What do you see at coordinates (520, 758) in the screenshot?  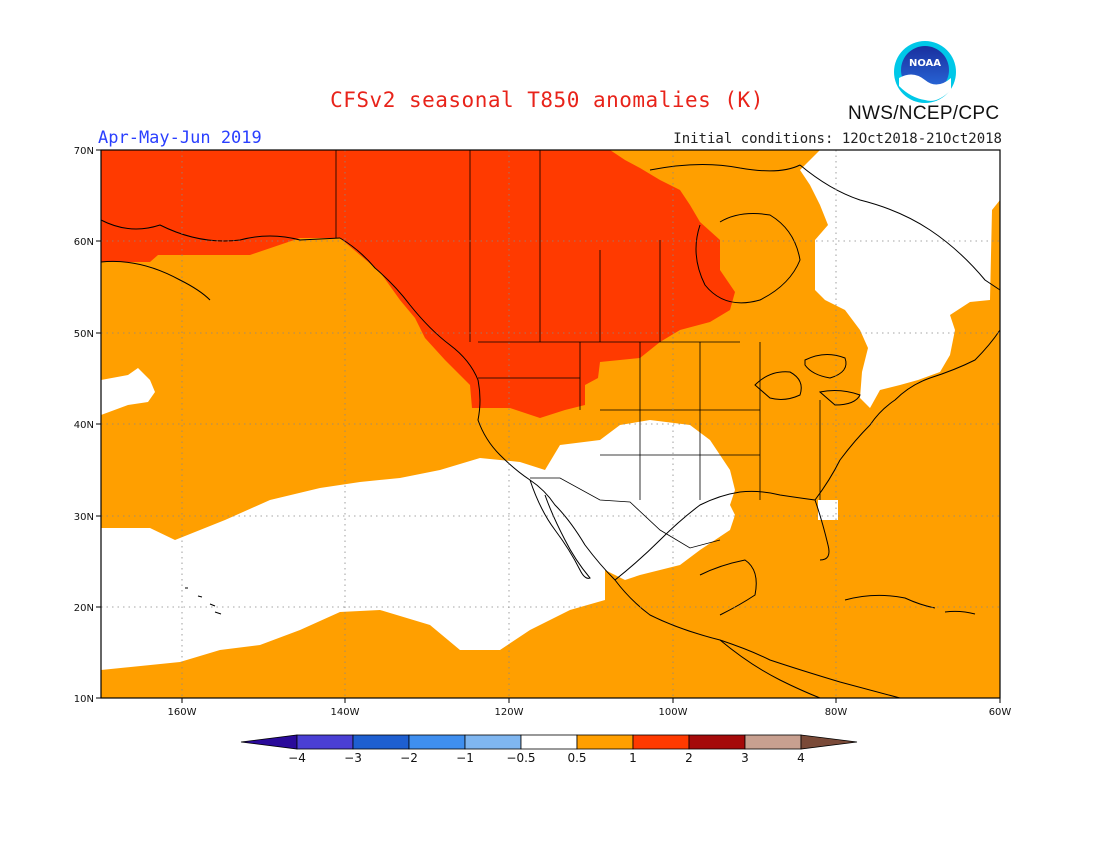 I see `colorbar-label: −0.5` at bounding box center [520, 758].